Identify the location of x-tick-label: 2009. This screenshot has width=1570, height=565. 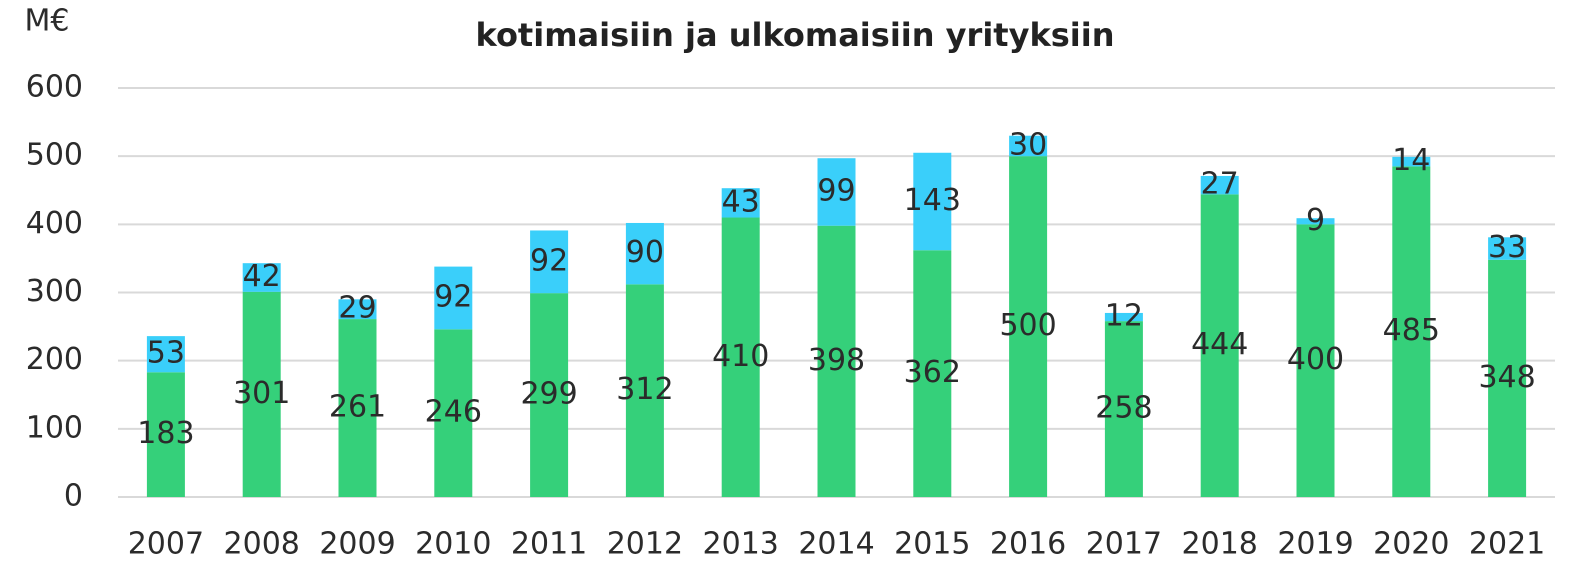
(357, 544).